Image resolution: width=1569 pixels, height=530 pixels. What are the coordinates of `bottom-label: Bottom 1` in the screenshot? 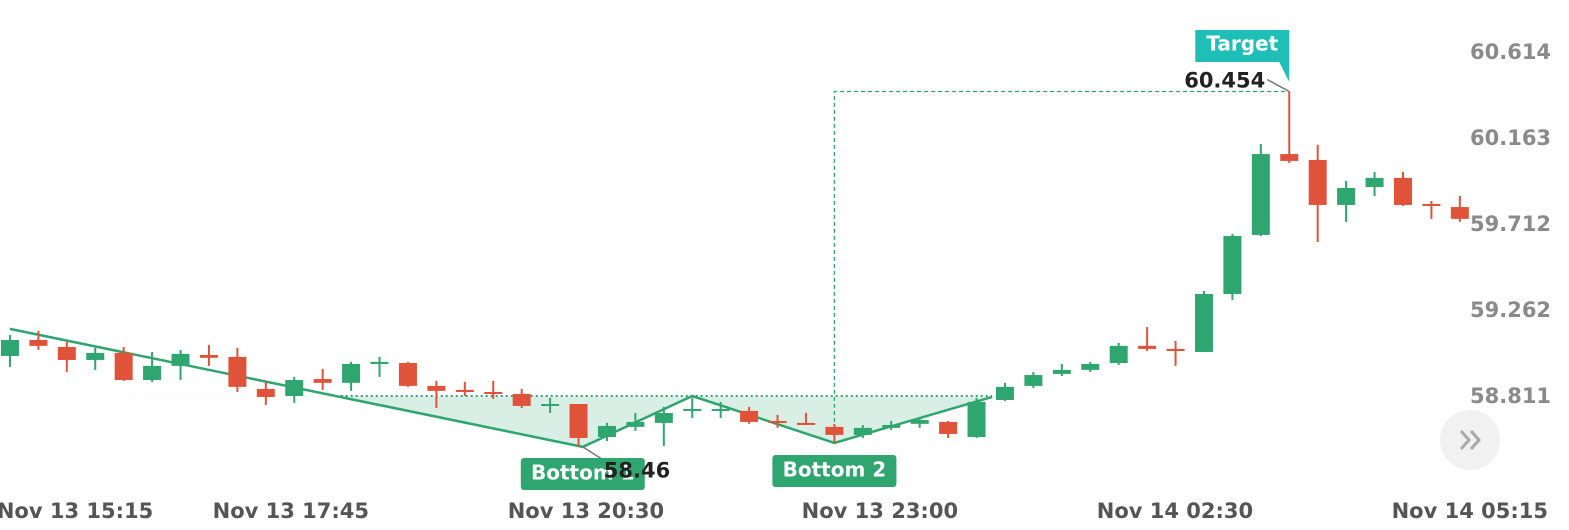 It's located at (583, 473).